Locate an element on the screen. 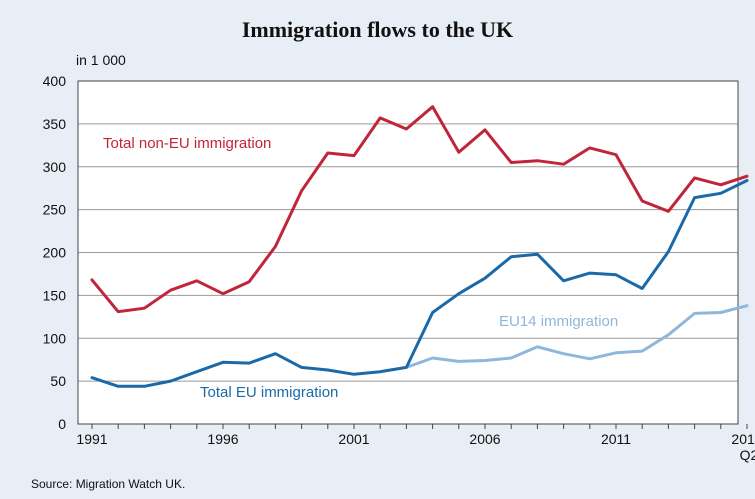 The height and width of the screenshot is (499, 755). y-tick-label: 0 is located at coordinates (62, 424).